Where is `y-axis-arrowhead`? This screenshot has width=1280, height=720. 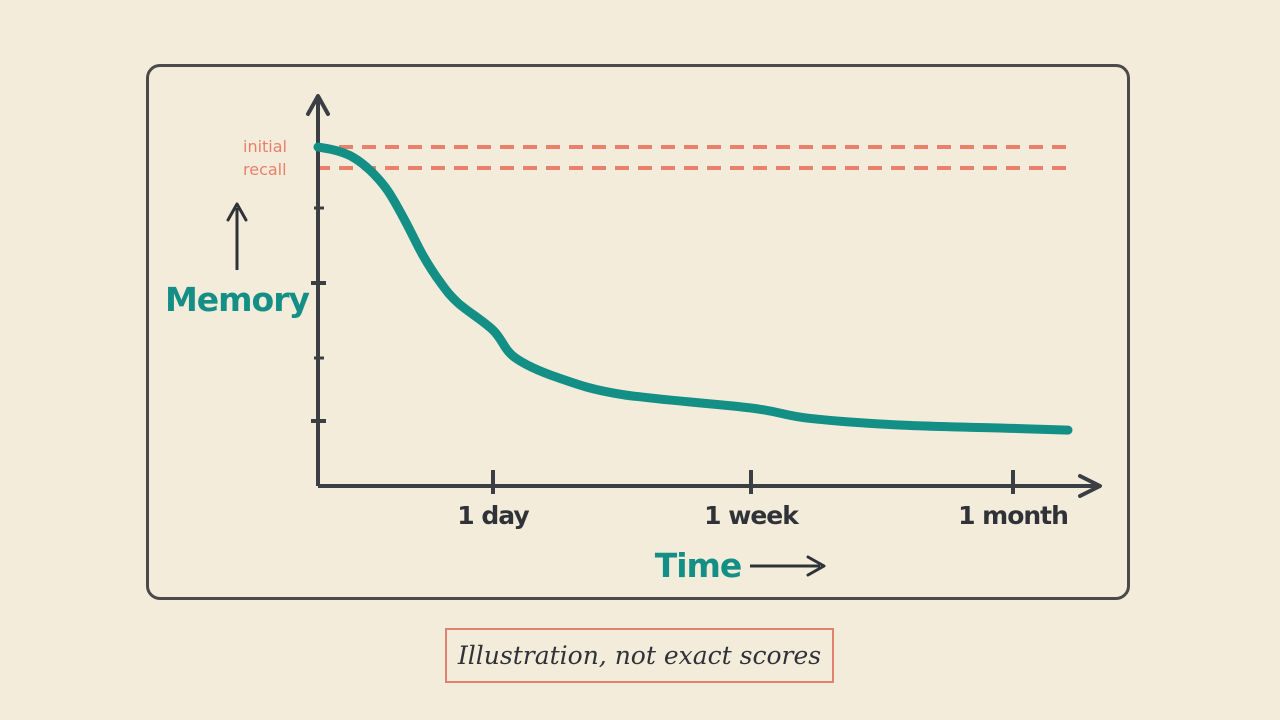 y-axis-arrowhead is located at coordinates (318, 105).